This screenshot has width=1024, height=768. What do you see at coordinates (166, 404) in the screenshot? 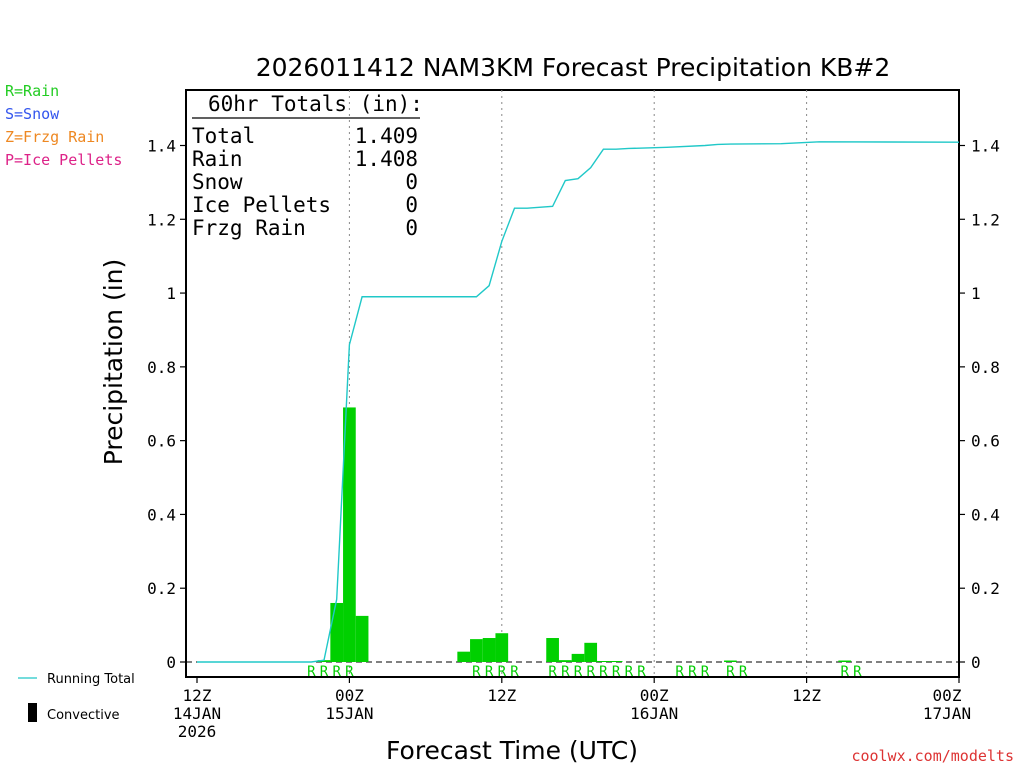
I see `y-axis-left: 0 0.2 0.4 0.6 0.8 1 1.2 1.4` at bounding box center [166, 404].